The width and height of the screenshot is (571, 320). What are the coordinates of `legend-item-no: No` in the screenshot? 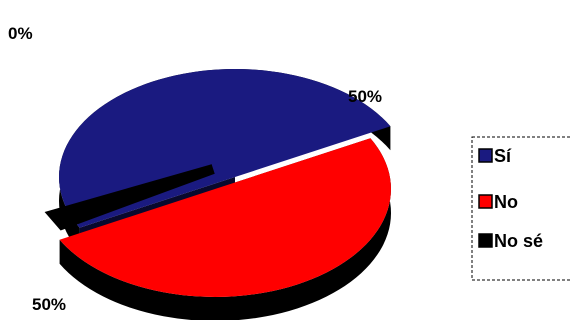 It's located at (498, 202).